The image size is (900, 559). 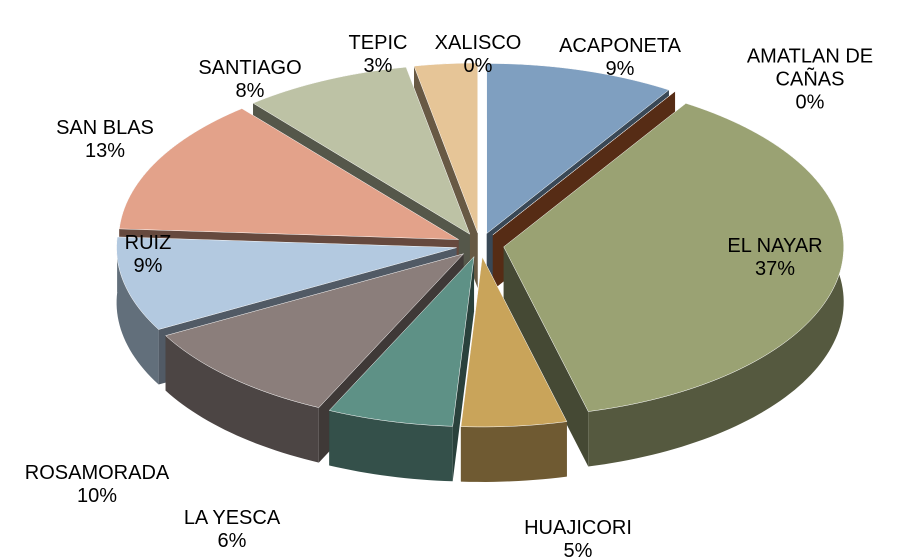 What do you see at coordinates (810, 68) in the screenshot?
I see `category-label: AMATLAN DE CAÑAS` at bounding box center [810, 68].